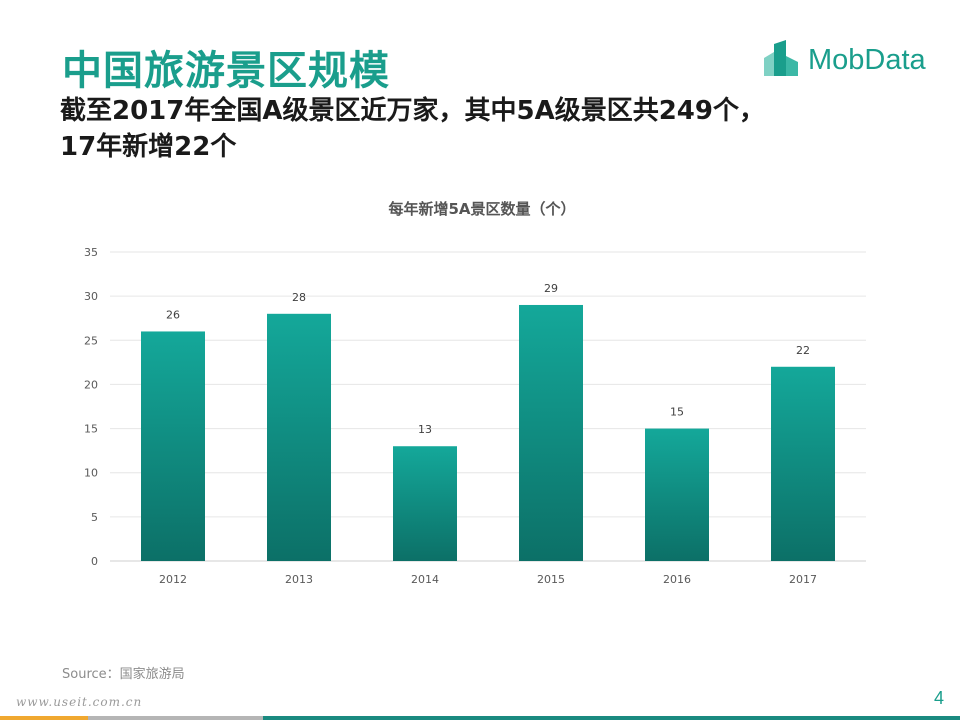  I want to click on data-label: 26, so click(173, 314).